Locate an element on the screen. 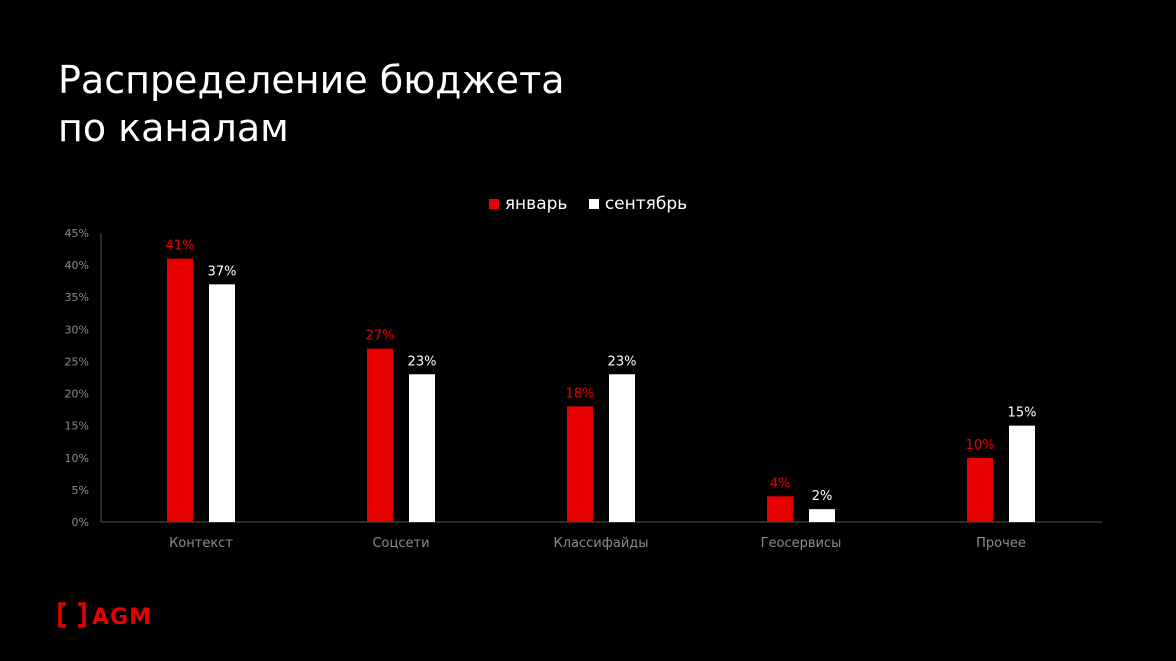 The height and width of the screenshot is (661, 1176). y-tick-label: 5% is located at coordinates (80, 490).